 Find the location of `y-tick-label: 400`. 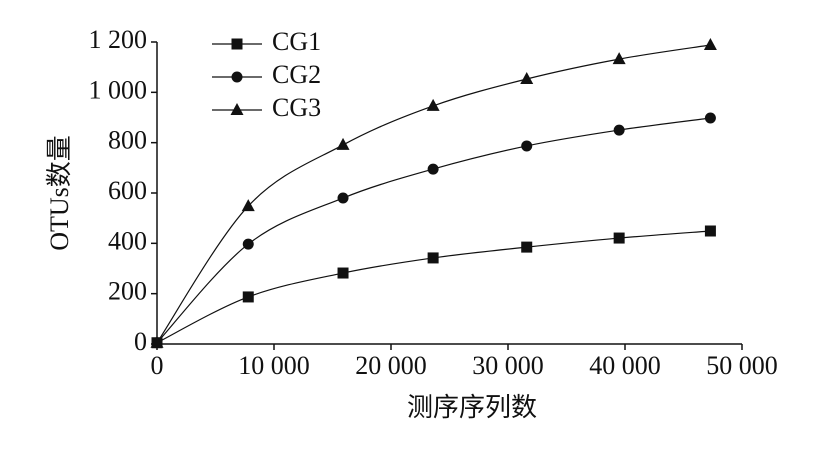

y-tick-label: 400 is located at coordinates (127, 240).